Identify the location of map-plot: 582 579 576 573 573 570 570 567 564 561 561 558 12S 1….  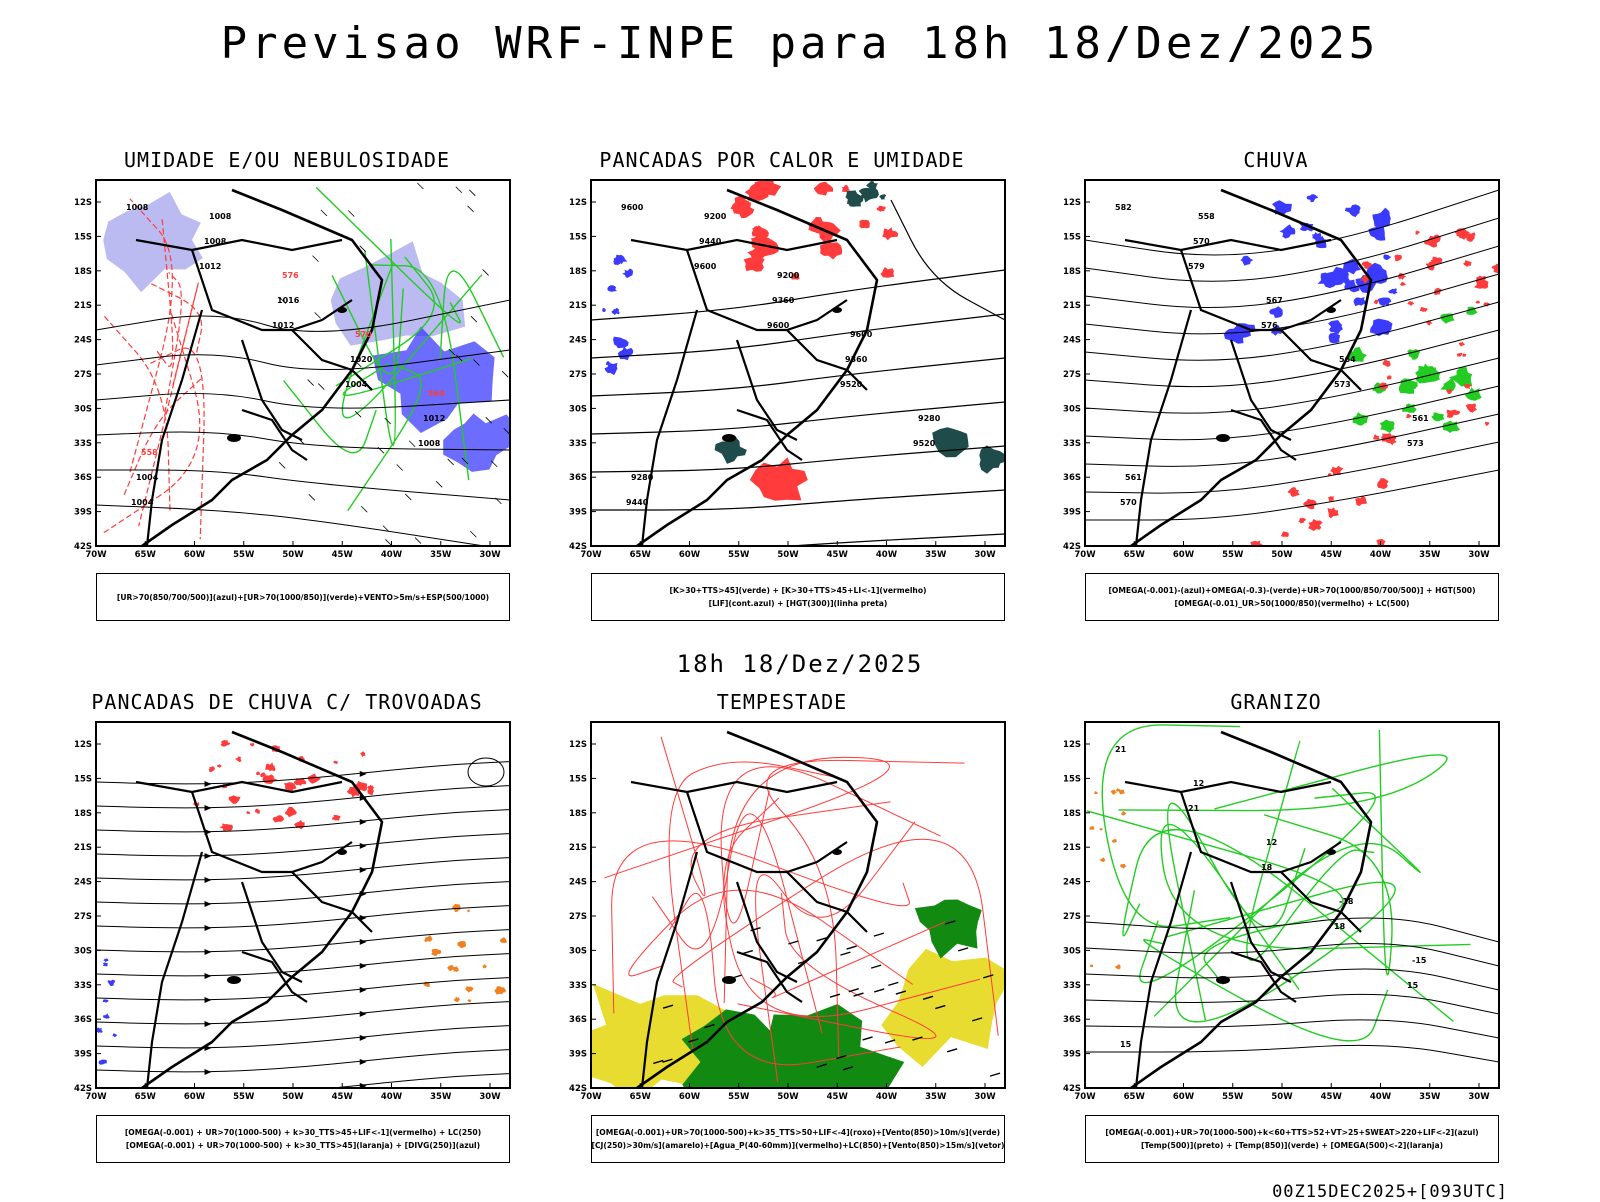
(1281, 369).